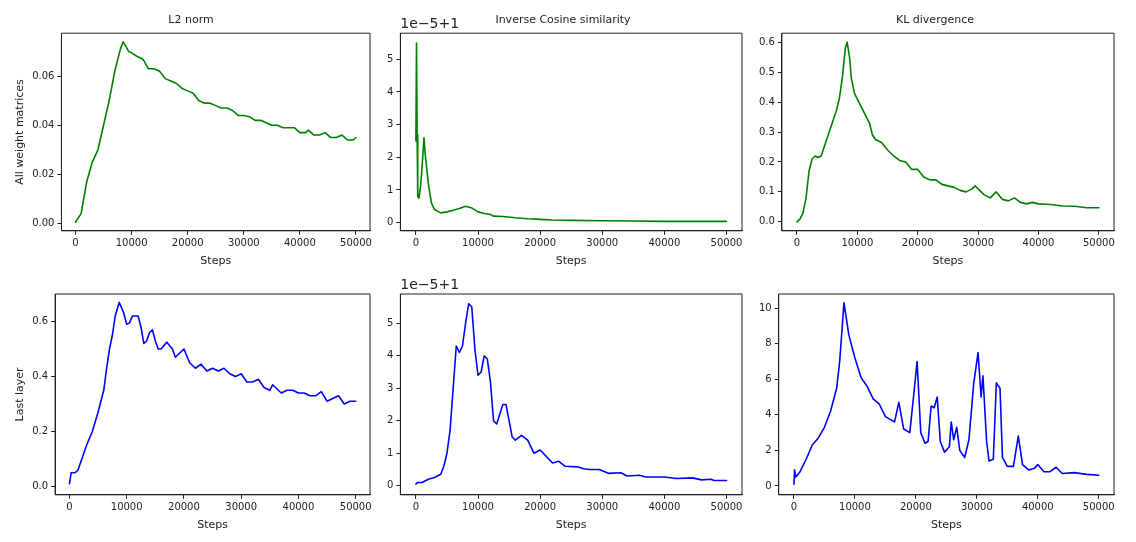 This screenshot has height=542, width=1136. What do you see at coordinates (191, 20) in the screenshot?
I see `chart-title: L2 norm` at bounding box center [191, 20].